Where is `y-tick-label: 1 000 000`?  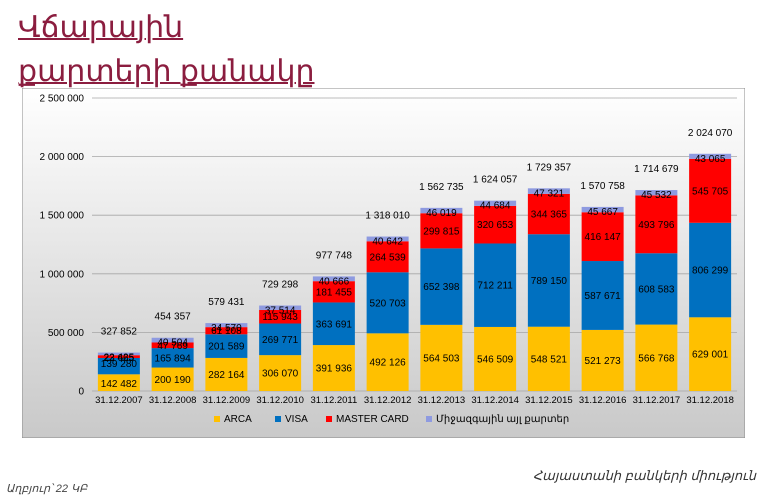
y-tick-label: 1 000 000 is located at coordinates (62, 274).